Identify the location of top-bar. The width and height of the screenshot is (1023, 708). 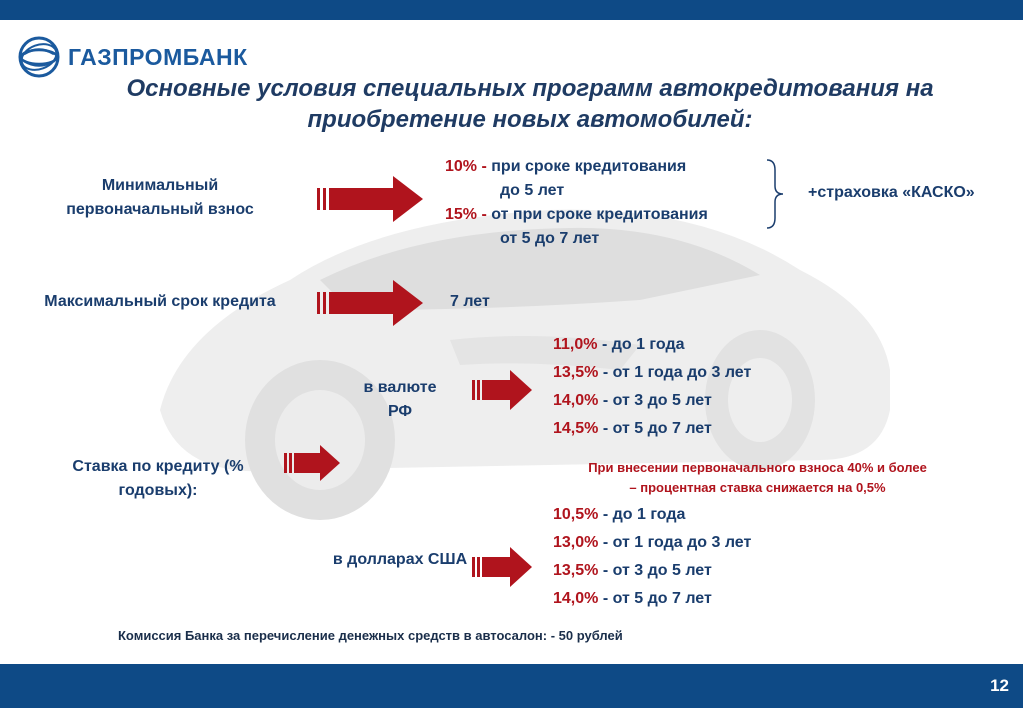
(511, 10).